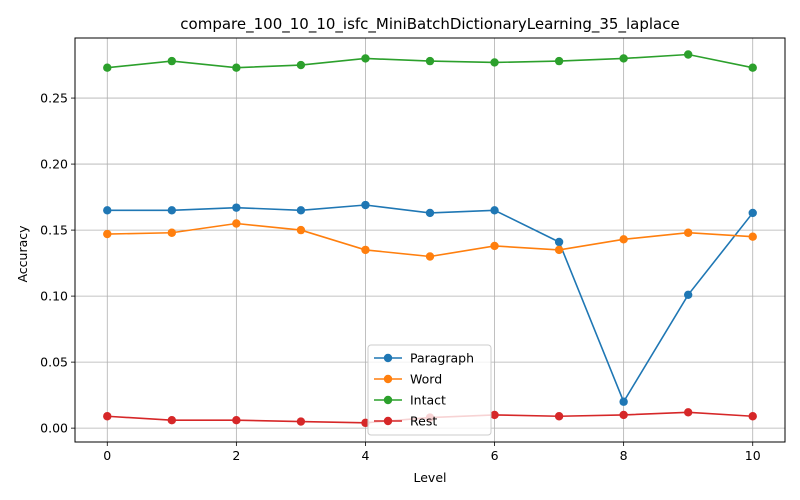  What do you see at coordinates (430, 477) in the screenshot?
I see `x-axis-label: Level` at bounding box center [430, 477].